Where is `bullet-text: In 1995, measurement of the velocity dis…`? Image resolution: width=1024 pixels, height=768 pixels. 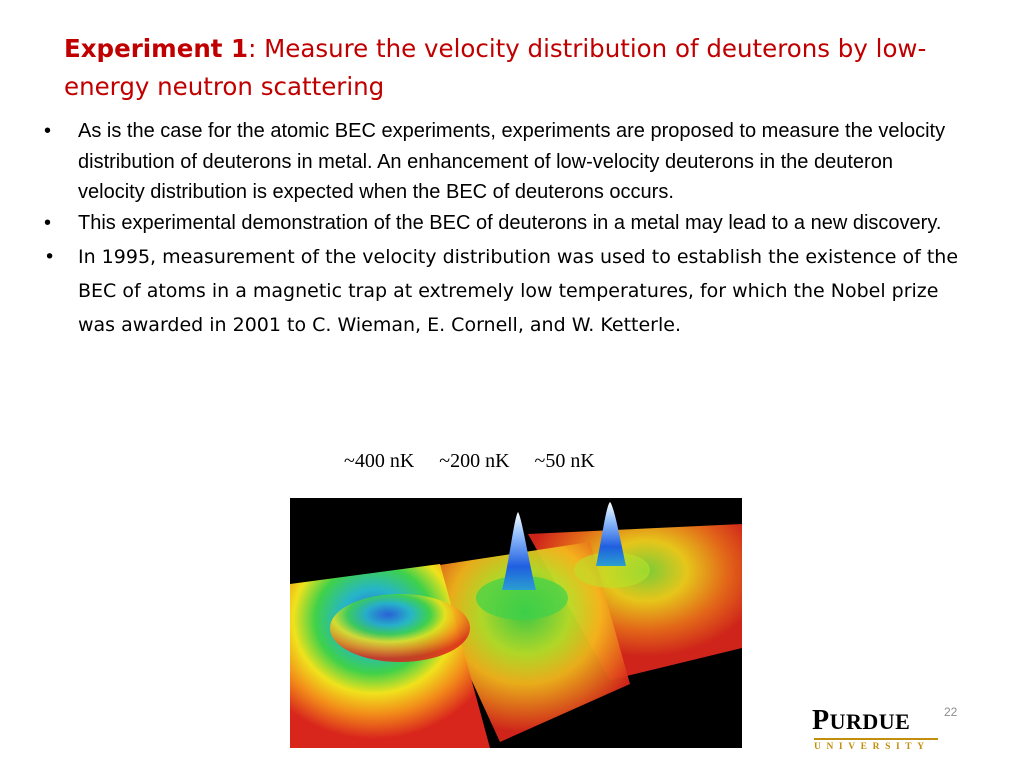 bullet-text: In 1995, measurement of the velocity dis… is located at coordinates (518, 291).